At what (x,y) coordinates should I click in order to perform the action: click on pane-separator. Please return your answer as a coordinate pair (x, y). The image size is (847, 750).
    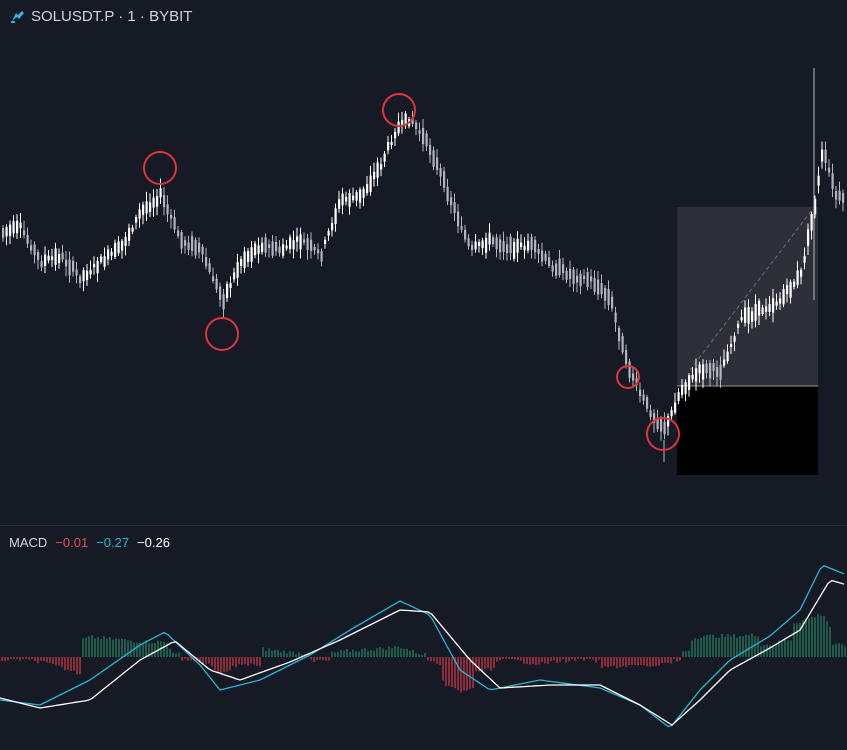
    Looking at the image, I should click on (423, 525).